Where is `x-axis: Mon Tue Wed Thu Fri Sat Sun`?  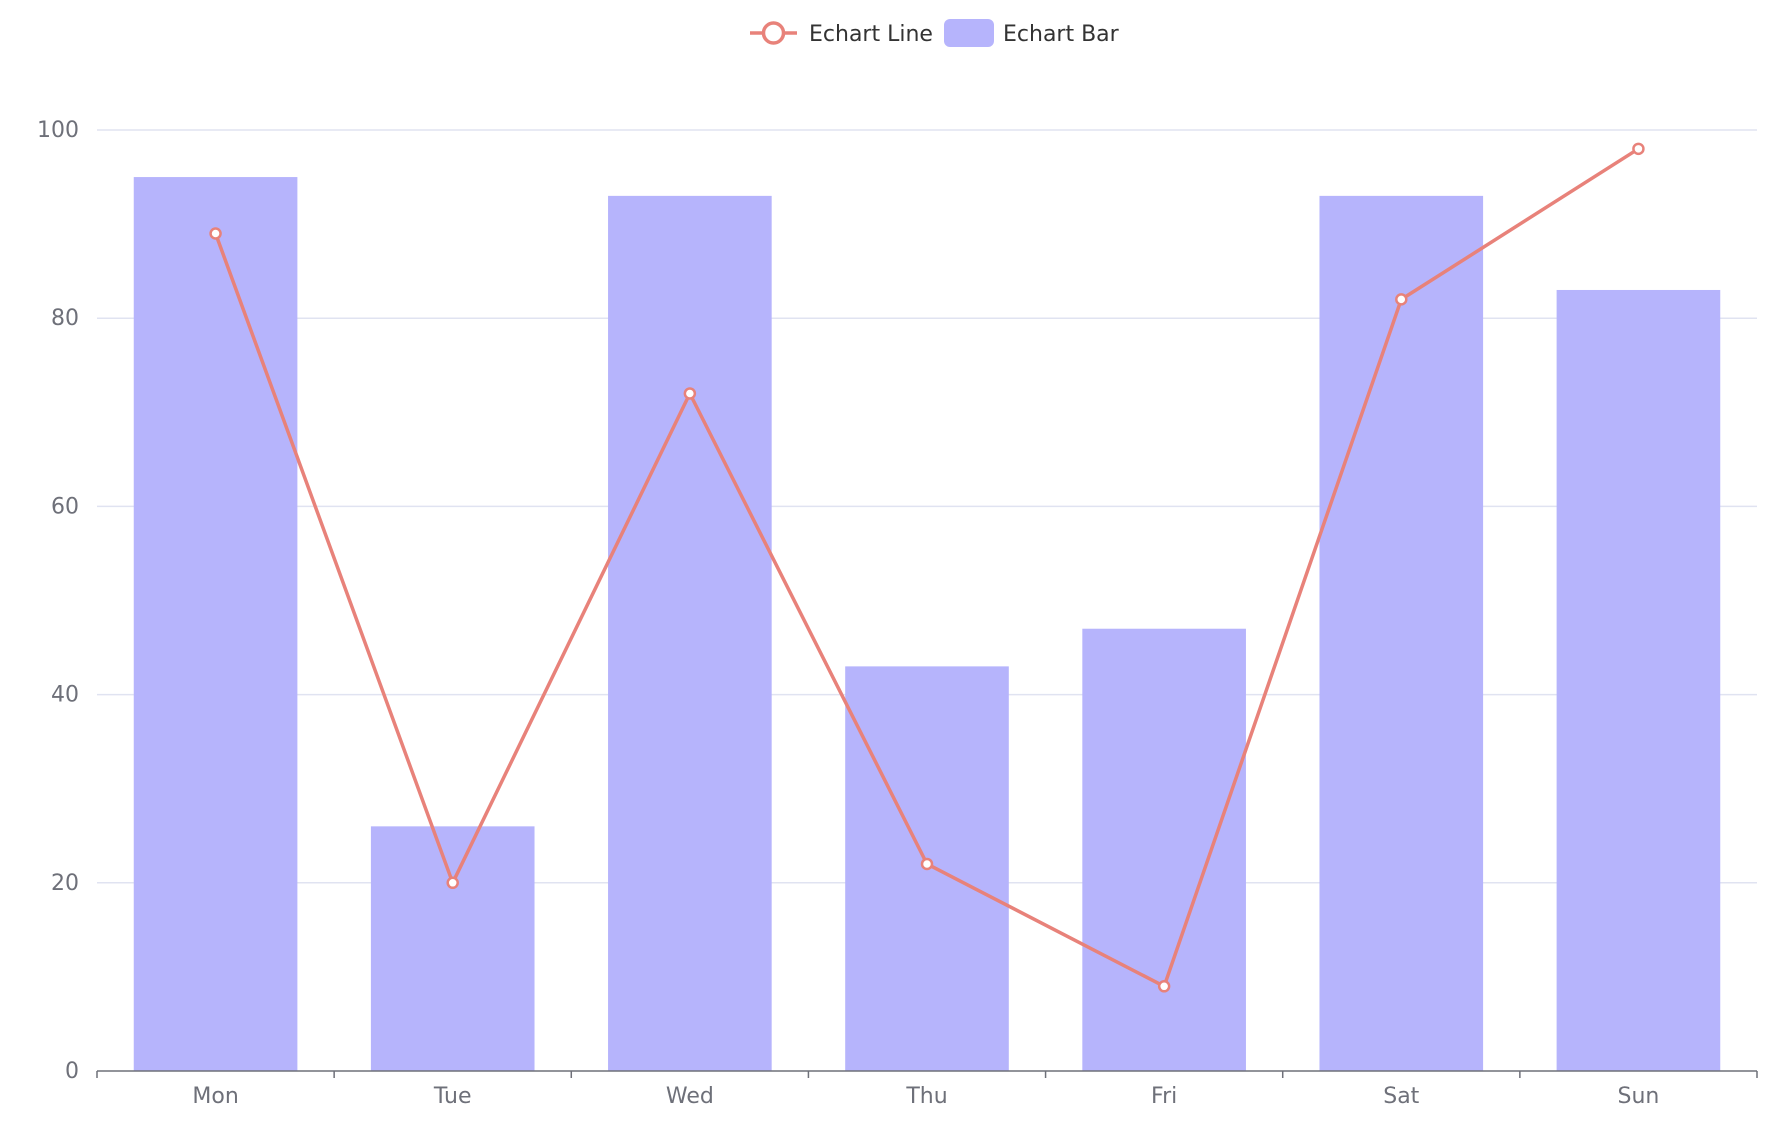
x-axis: Mon Tue Wed Thu Fri Sat Sun is located at coordinates (927, 1089).